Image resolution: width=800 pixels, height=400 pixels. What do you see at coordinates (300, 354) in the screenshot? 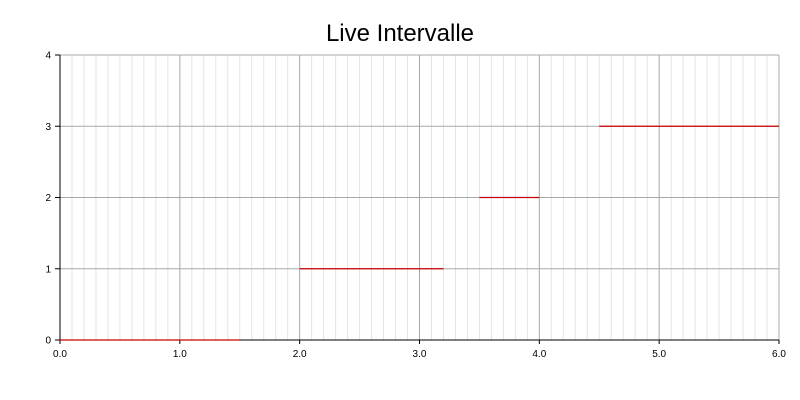
I see `x-tick-label: 2.0` at bounding box center [300, 354].